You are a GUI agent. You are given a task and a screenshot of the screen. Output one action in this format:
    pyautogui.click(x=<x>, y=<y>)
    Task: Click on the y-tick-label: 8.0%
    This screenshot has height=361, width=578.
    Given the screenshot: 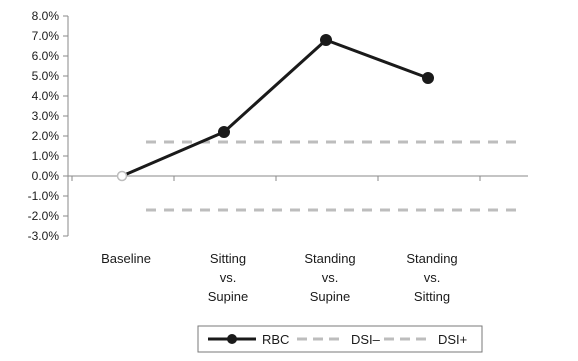 What is the action you would take?
    pyautogui.click(x=46, y=16)
    